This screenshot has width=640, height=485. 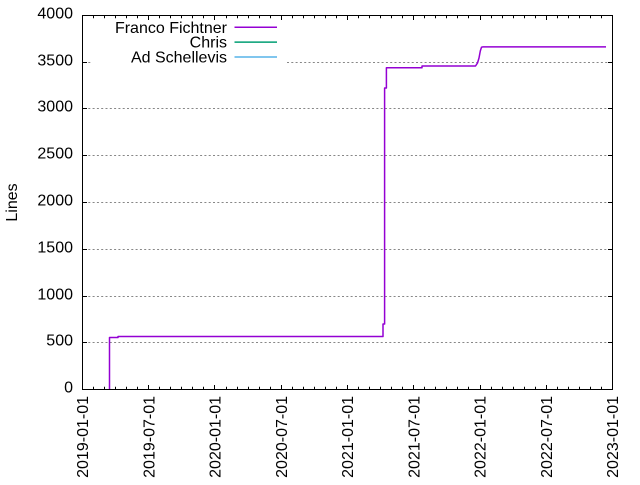 I want to click on svg-text: Franco Fichtner, so click(x=171, y=28).